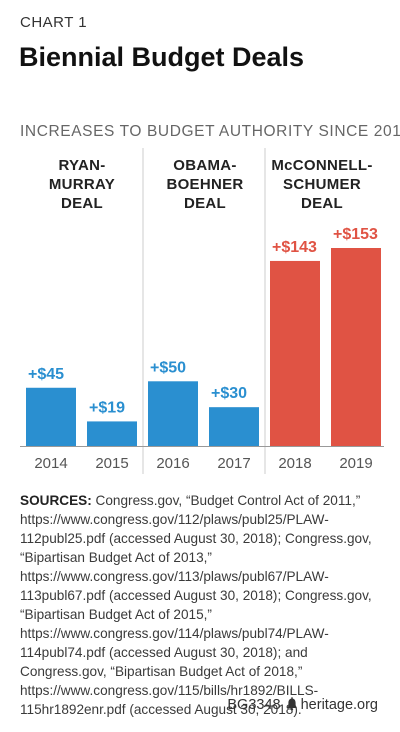 Image resolution: width=400 pixels, height=732 pixels. What do you see at coordinates (46, 374) in the screenshot?
I see `data-label: +$45` at bounding box center [46, 374].